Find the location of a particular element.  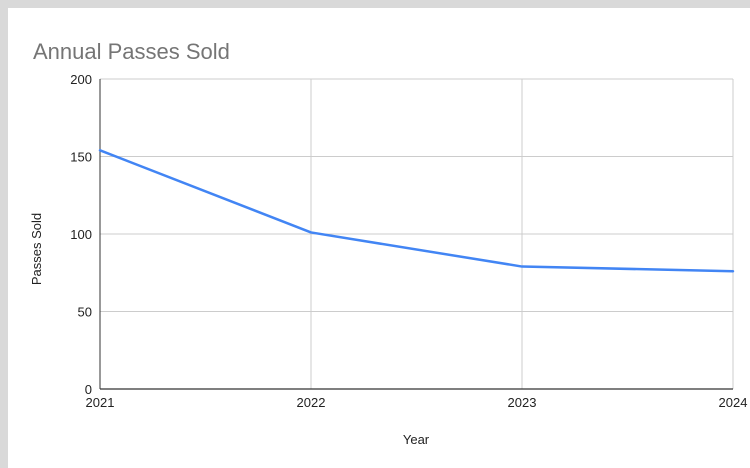

x-tick-label-2023: 2023 is located at coordinates (522, 402).